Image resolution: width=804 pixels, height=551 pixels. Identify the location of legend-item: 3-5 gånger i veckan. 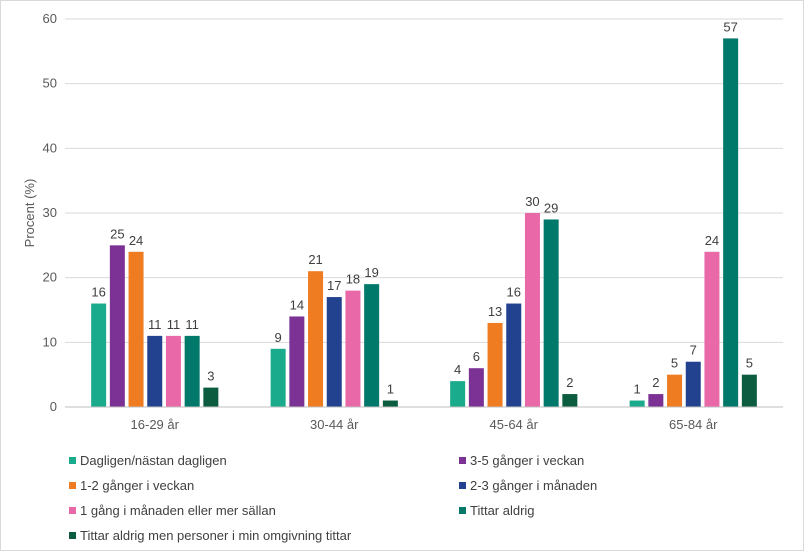
(521, 460).